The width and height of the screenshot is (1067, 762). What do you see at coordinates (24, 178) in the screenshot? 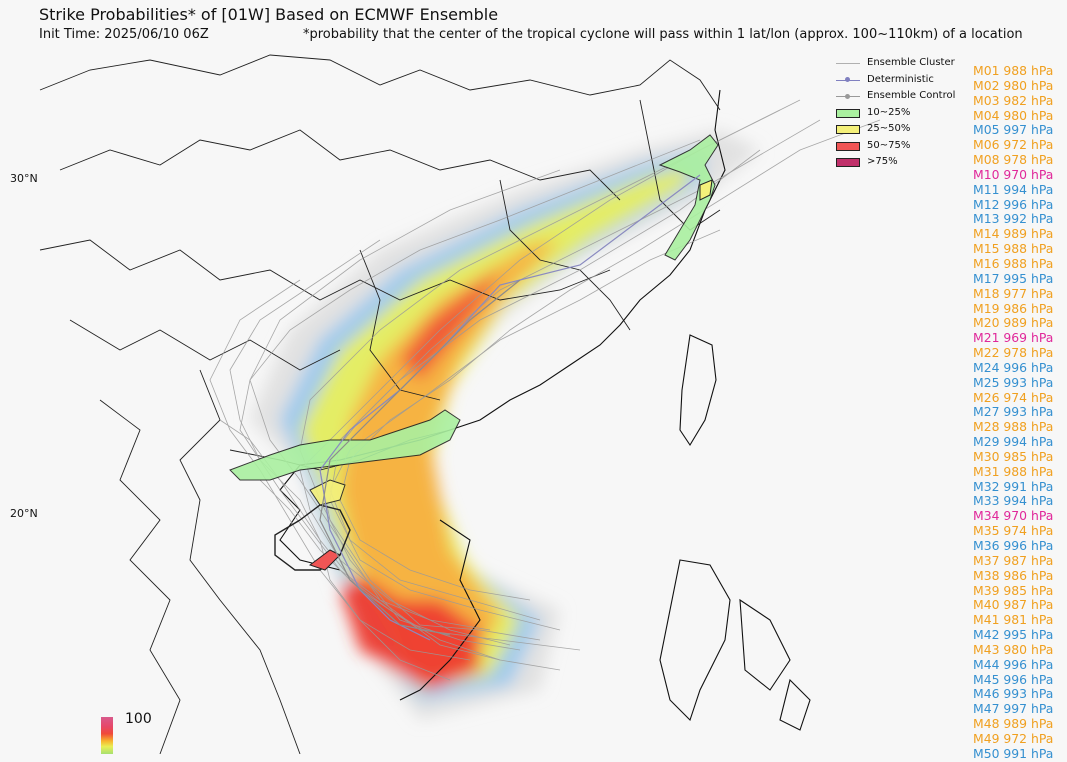
I see `lat-label-30: 30°N` at bounding box center [24, 178].